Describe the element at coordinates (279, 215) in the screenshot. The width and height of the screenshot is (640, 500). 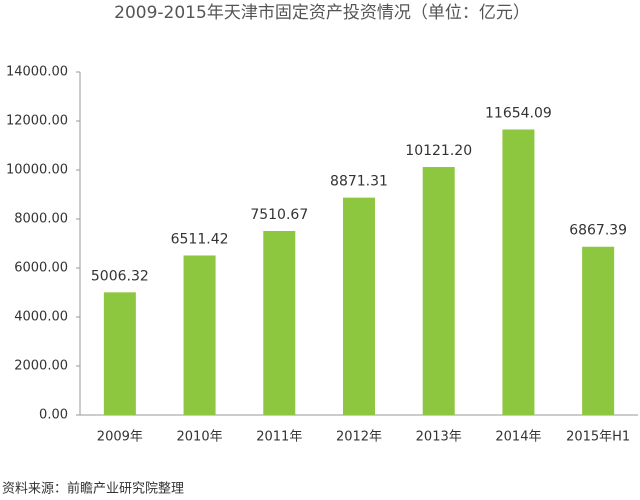
I see `data-label: 7510.67` at that location.